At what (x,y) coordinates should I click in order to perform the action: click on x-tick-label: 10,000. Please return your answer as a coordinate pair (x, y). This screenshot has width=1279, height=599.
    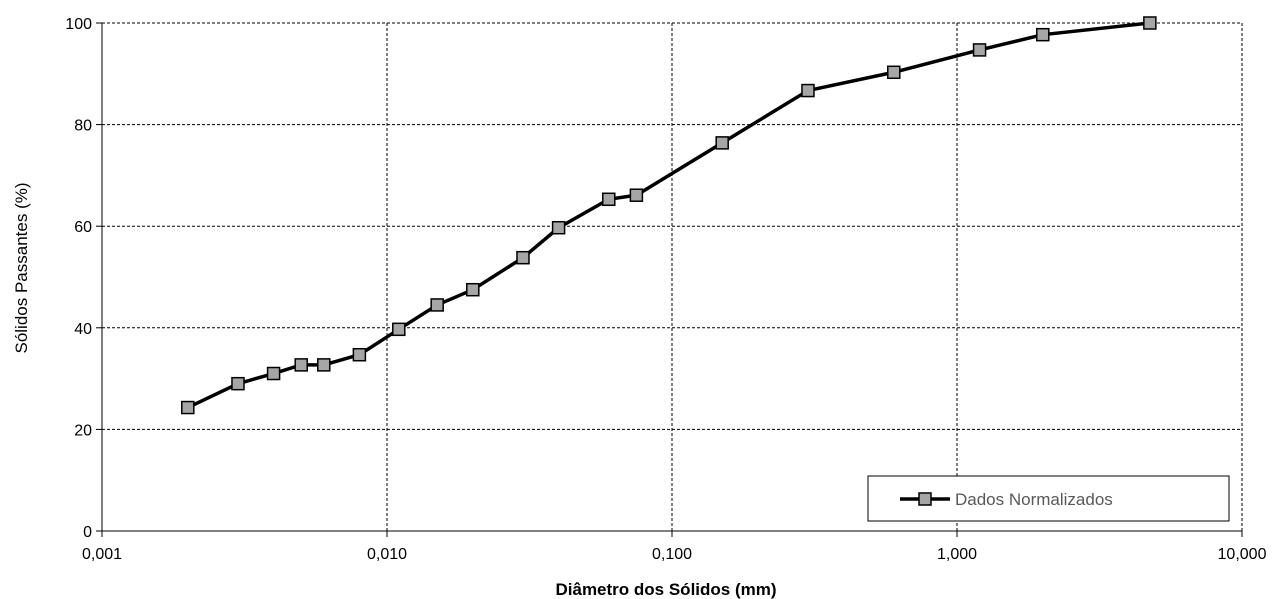
    Looking at the image, I should click on (1242, 554).